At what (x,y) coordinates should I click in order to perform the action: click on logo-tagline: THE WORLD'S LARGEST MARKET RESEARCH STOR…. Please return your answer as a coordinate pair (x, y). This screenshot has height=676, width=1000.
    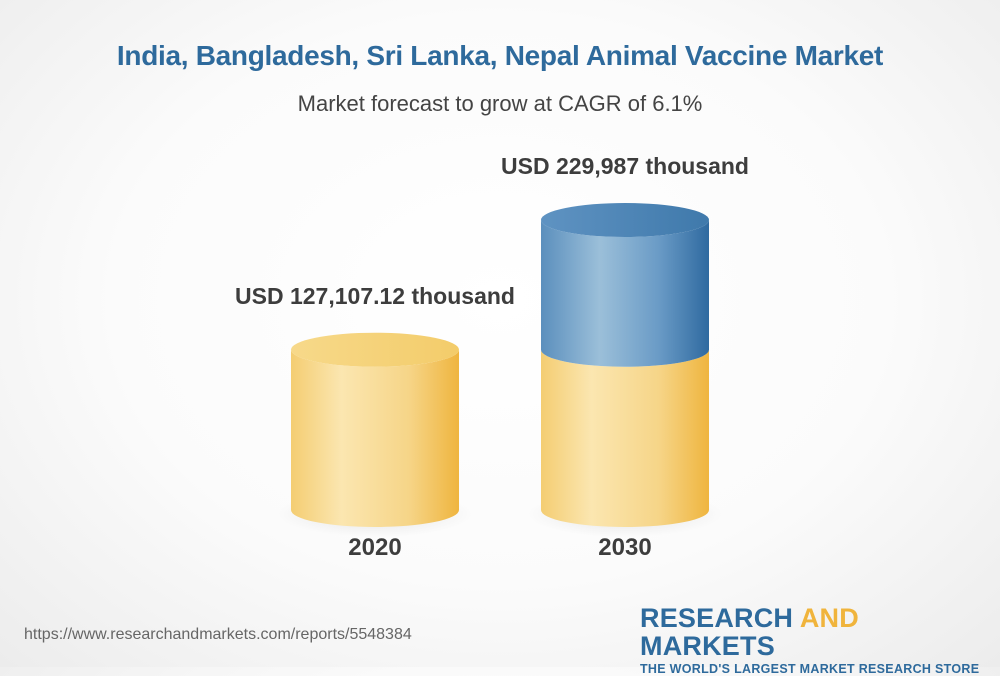
    Looking at the image, I should click on (810, 669).